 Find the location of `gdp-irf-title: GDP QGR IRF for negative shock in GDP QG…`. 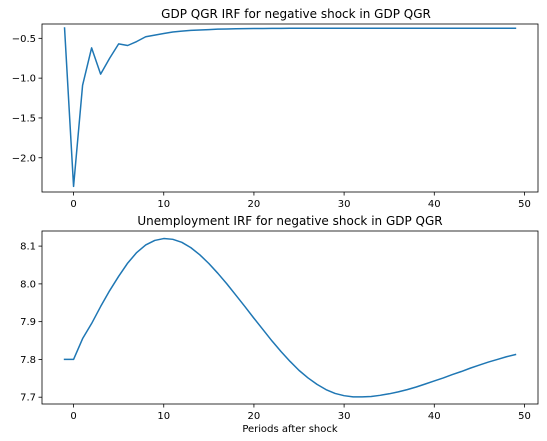

gdp-irf-title: GDP QGR IRF for negative shock in GDP QG… is located at coordinates (296, 14).